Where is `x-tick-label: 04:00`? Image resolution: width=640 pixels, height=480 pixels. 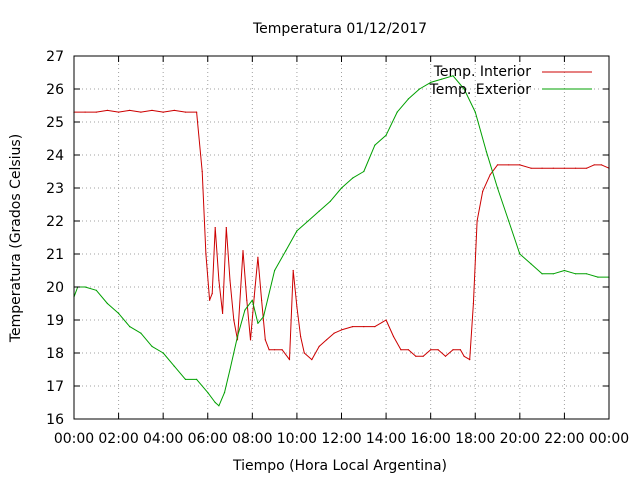 x-tick-label: 04:00 is located at coordinates (163, 439).